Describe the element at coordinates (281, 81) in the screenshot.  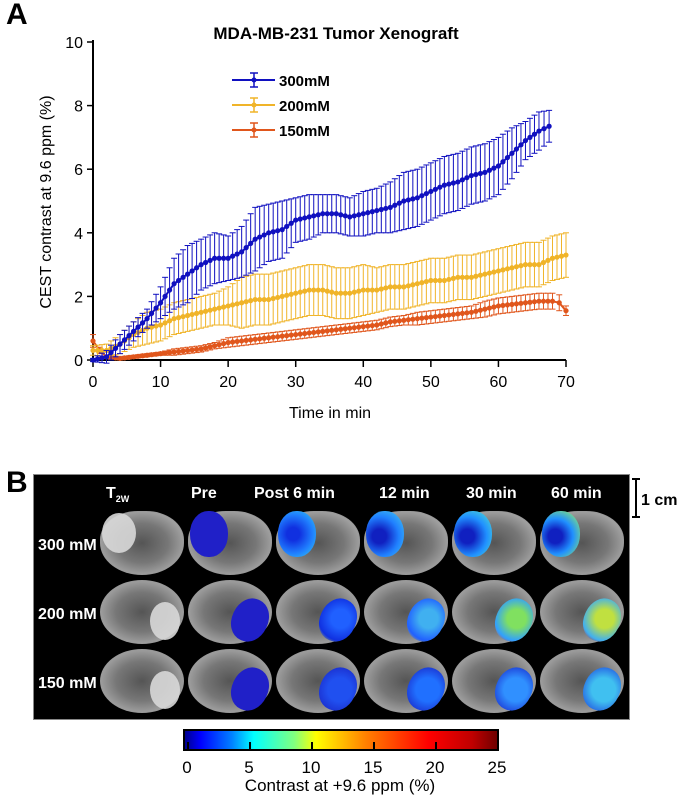
I see `legend-item-300mM: 300mM` at that location.